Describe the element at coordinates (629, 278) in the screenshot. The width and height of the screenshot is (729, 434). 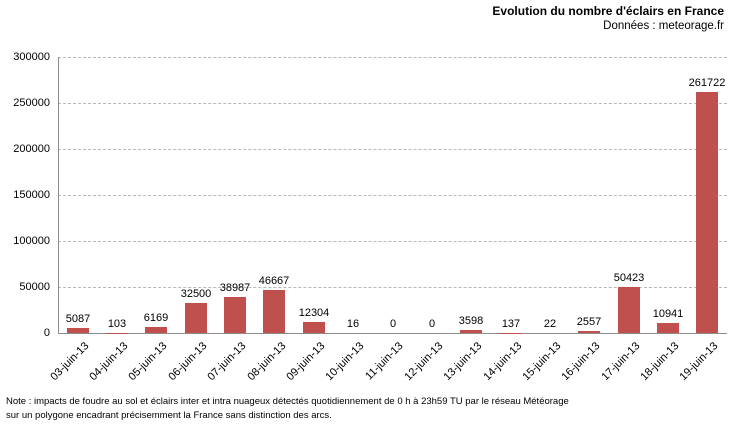
I see `bar-value-label: 50423` at that location.